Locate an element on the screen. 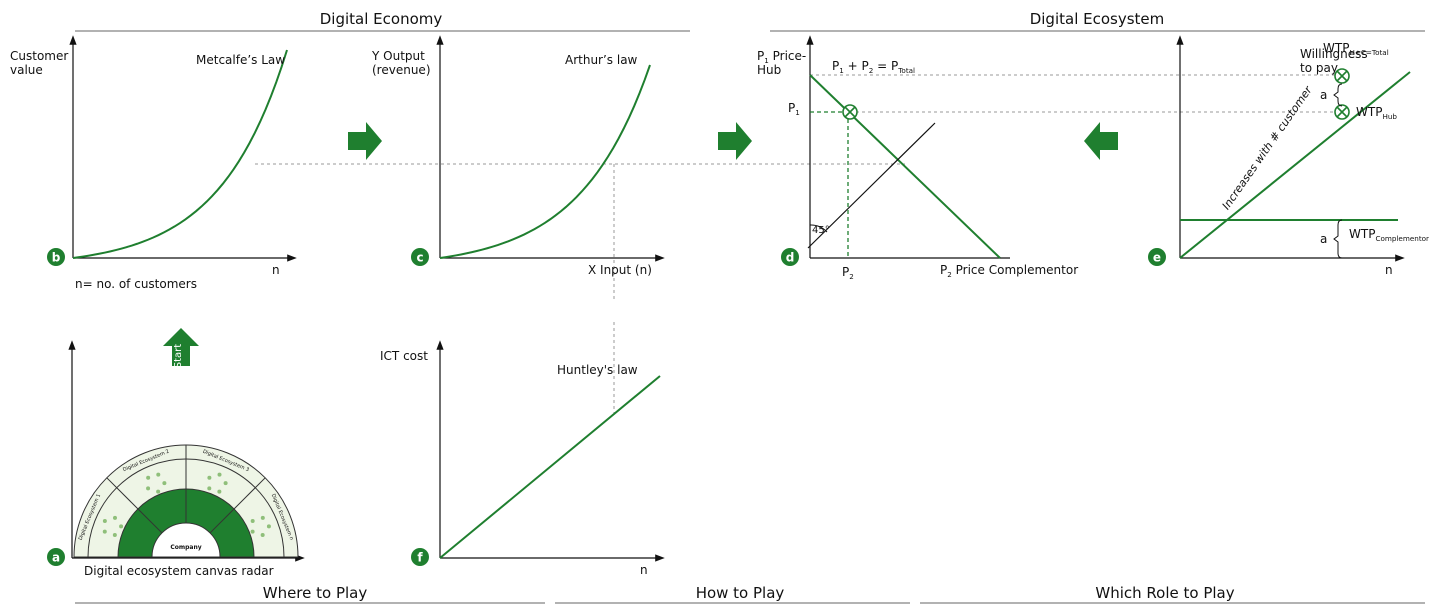 This screenshot has width=1437, height=604. curve-label: Huntley's law is located at coordinates (597, 370).